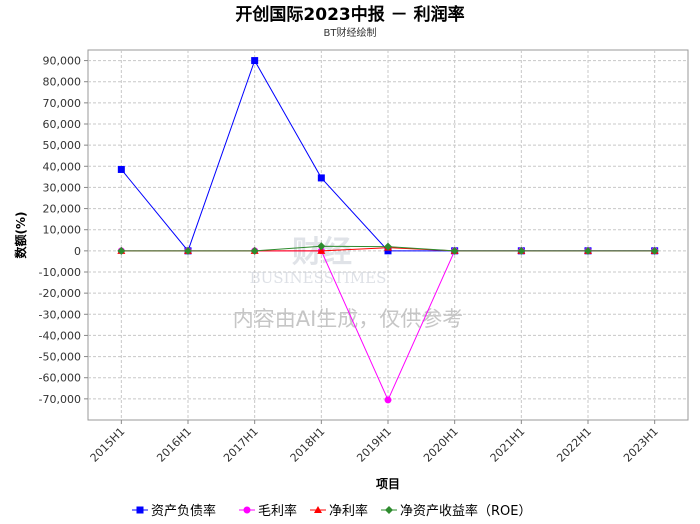  I want to click on legend-item: 资产负债率, so click(174, 511).